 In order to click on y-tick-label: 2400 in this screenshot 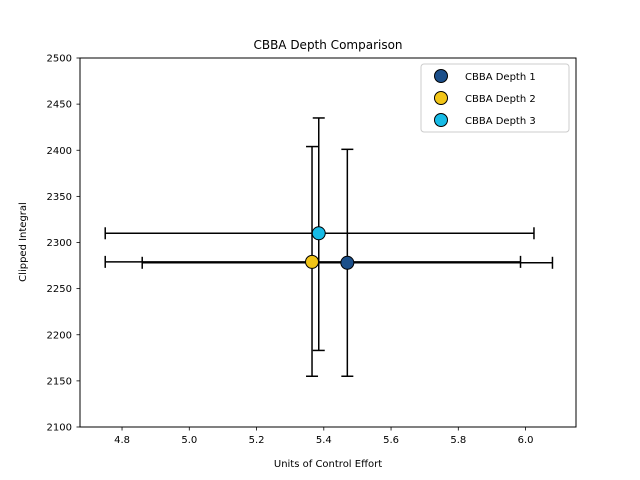, I will do `click(59, 151)`.